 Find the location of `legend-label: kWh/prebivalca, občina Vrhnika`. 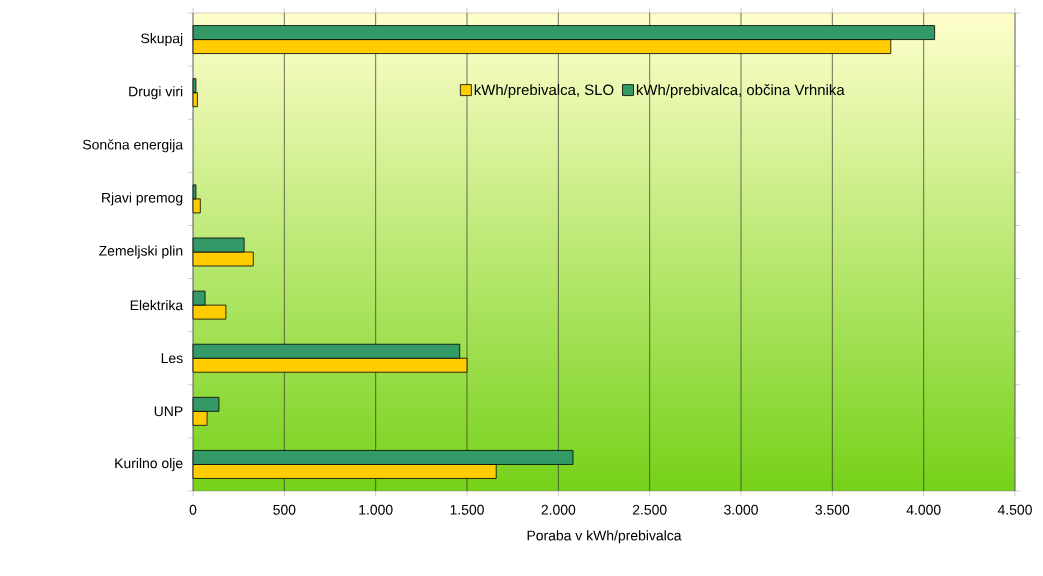

legend-label: kWh/prebivalca, občina Vrhnika is located at coordinates (740, 91).